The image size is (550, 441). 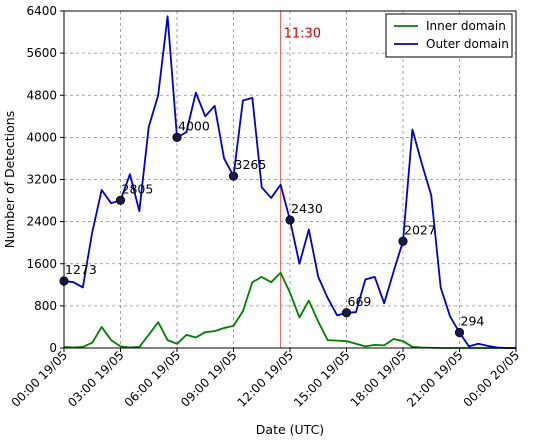 I want to click on y-tick-label-4000: 4000, so click(x=41, y=137).